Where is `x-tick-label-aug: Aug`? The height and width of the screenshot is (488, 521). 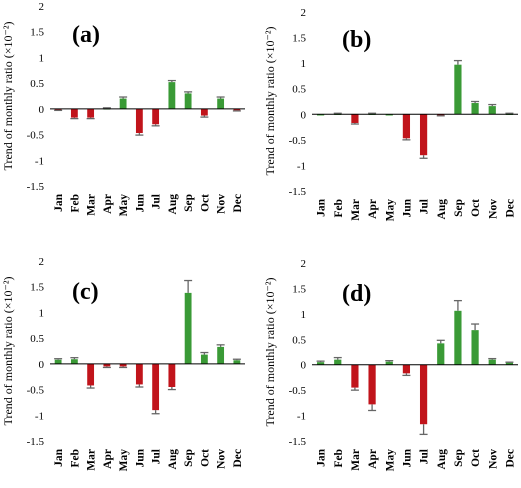
x-tick-label-aug: Aug is located at coordinates (173, 459).